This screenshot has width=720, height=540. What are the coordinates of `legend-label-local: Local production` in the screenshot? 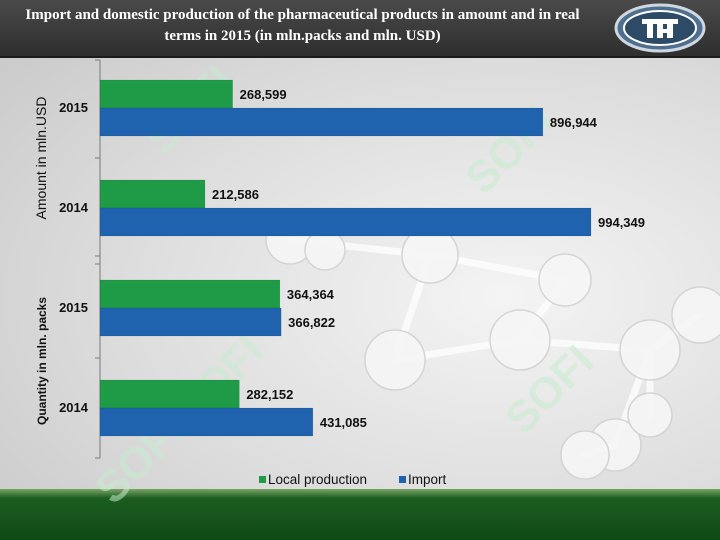 It's located at (317, 479).